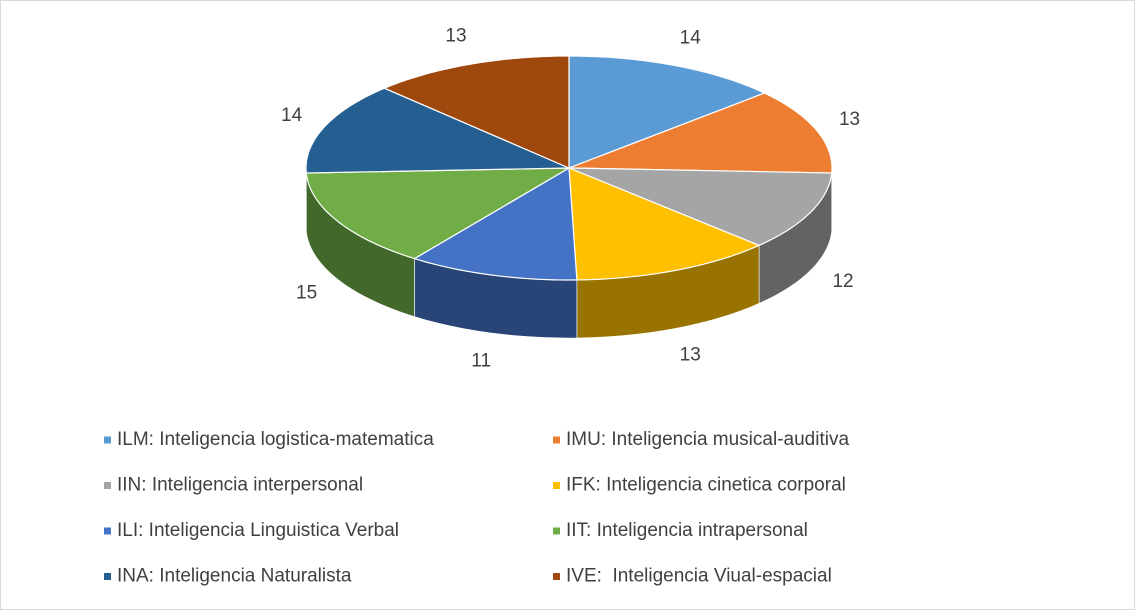  What do you see at coordinates (842, 281) in the screenshot?
I see `data-label: 12` at bounding box center [842, 281].